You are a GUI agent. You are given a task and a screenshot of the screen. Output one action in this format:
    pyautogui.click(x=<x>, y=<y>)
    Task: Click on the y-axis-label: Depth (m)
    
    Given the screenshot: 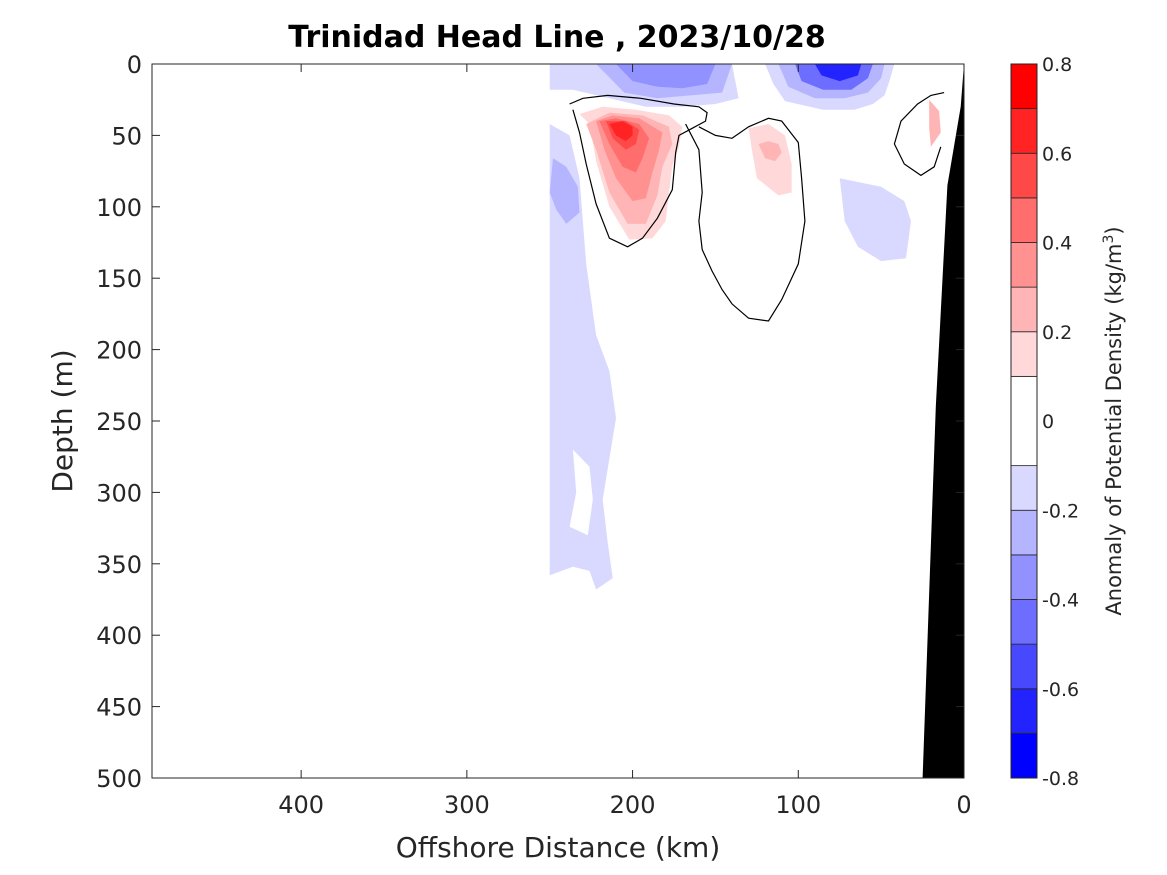 What is the action you would take?
    pyautogui.click(x=62, y=420)
    